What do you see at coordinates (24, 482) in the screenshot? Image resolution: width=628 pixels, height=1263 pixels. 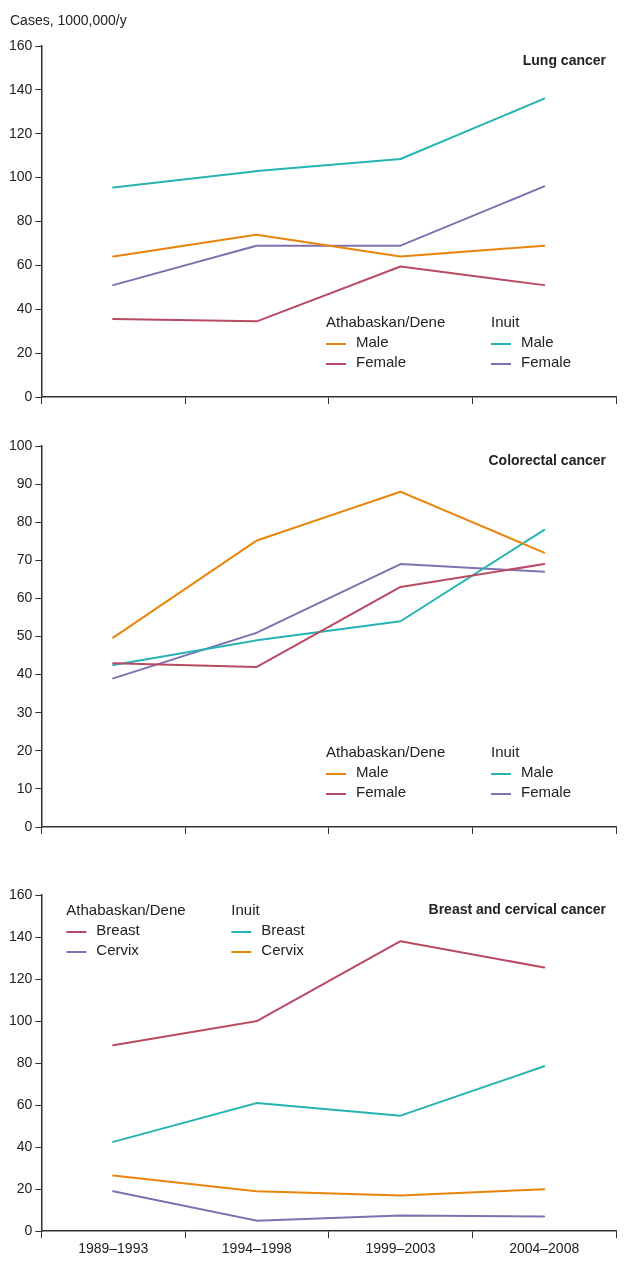 I see `y-tick-label: 90` at bounding box center [24, 482].